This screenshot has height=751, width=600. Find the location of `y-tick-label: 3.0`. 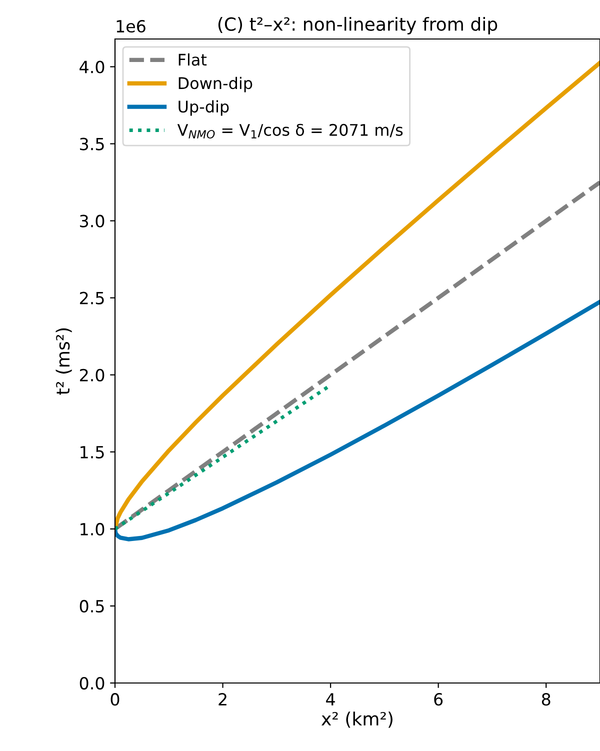

y-tick-label: 3.0 is located at coordinates (92, 221).